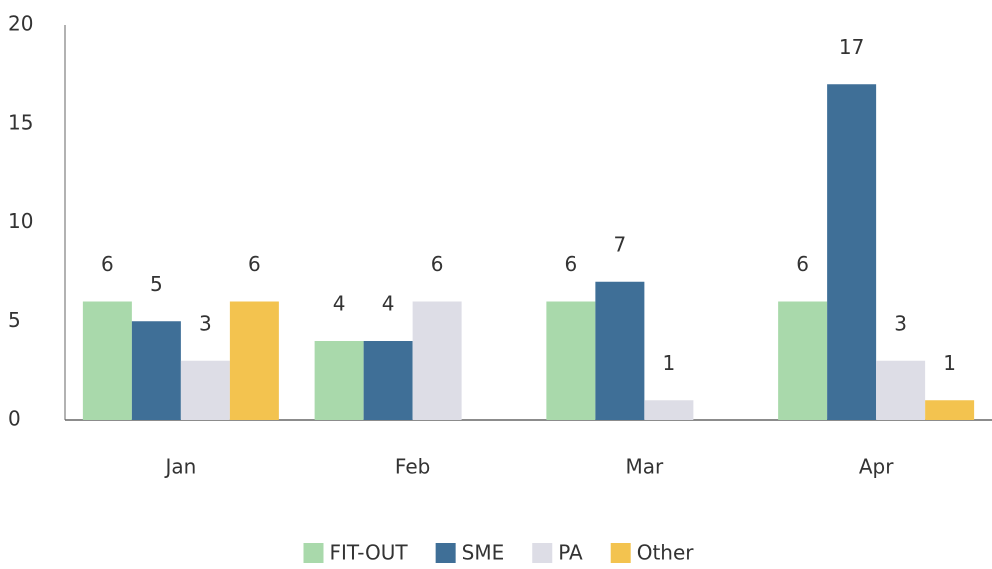 This screenshot has width=992, height=569. Describe the element at coordinates (14, 320) in the screenshot. I see `y-tick-label: 5` at that location.